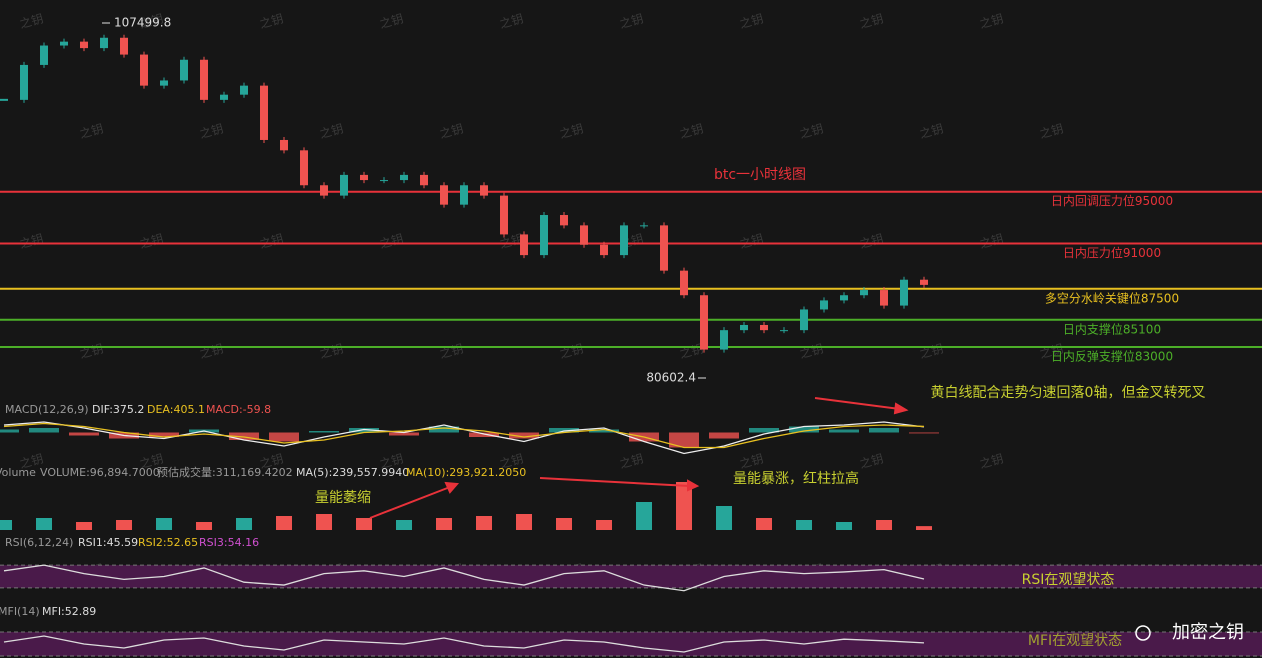  What do you see at coordinates (352, 472) in the screenshot?
I see `volume-ma5: MA(5):239,557.9940` at bounding box center [352, 472].